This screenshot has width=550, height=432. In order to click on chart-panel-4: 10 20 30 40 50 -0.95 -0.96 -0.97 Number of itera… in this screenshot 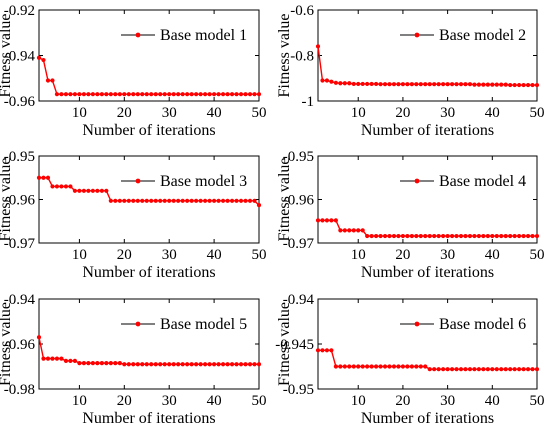, I will do `click(410, 215)`.